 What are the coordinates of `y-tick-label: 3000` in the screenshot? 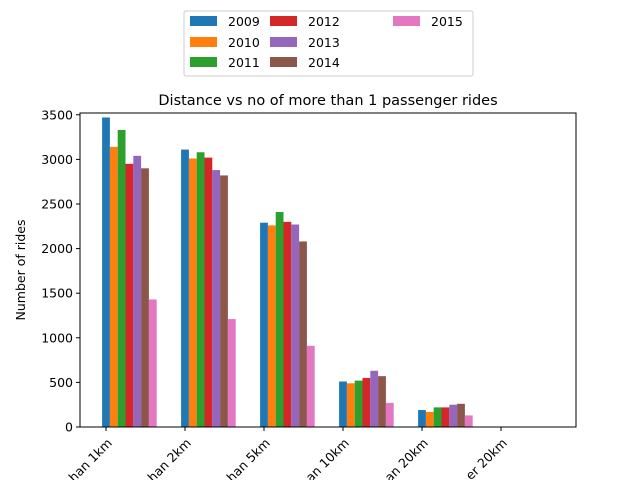 It's located at (57, 159).